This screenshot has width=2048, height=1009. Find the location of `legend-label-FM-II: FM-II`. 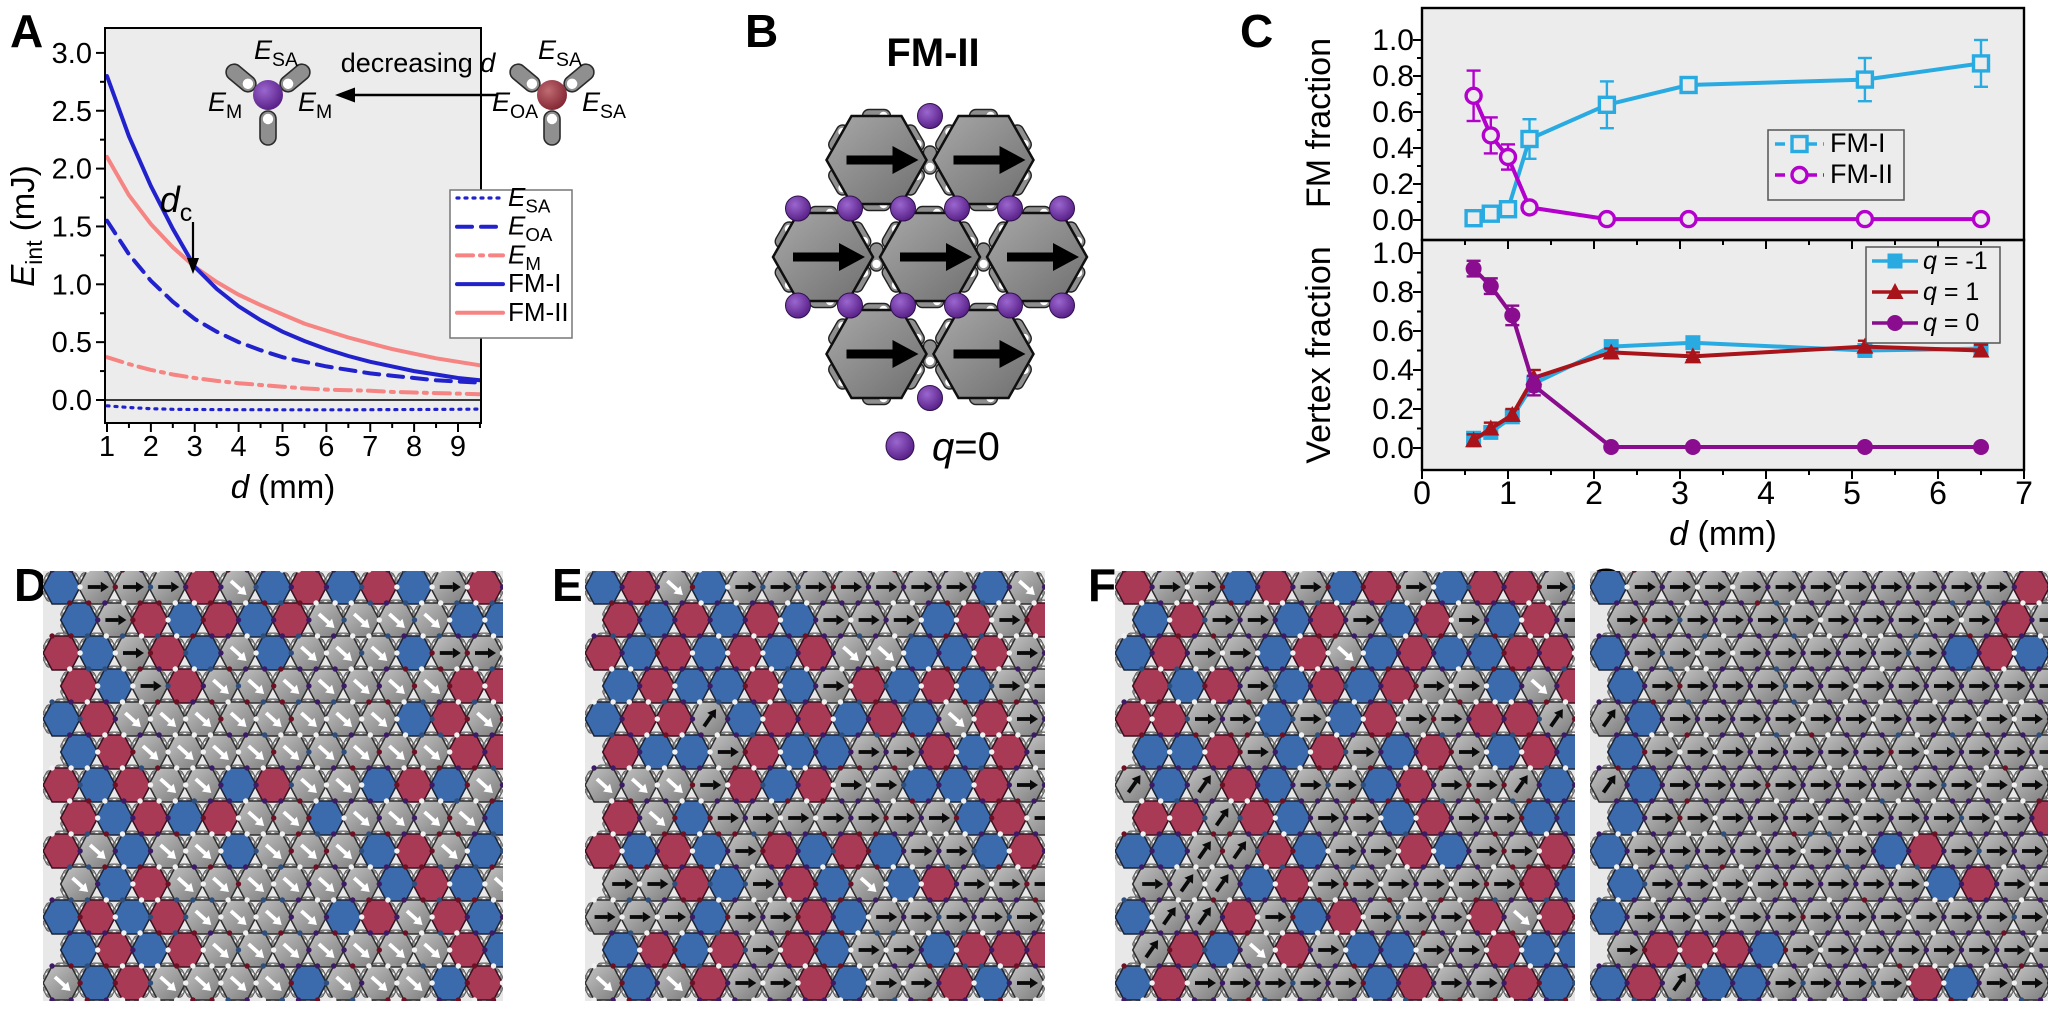

legend-label-FM-II: FM-II is located at coordinates (538, 312).